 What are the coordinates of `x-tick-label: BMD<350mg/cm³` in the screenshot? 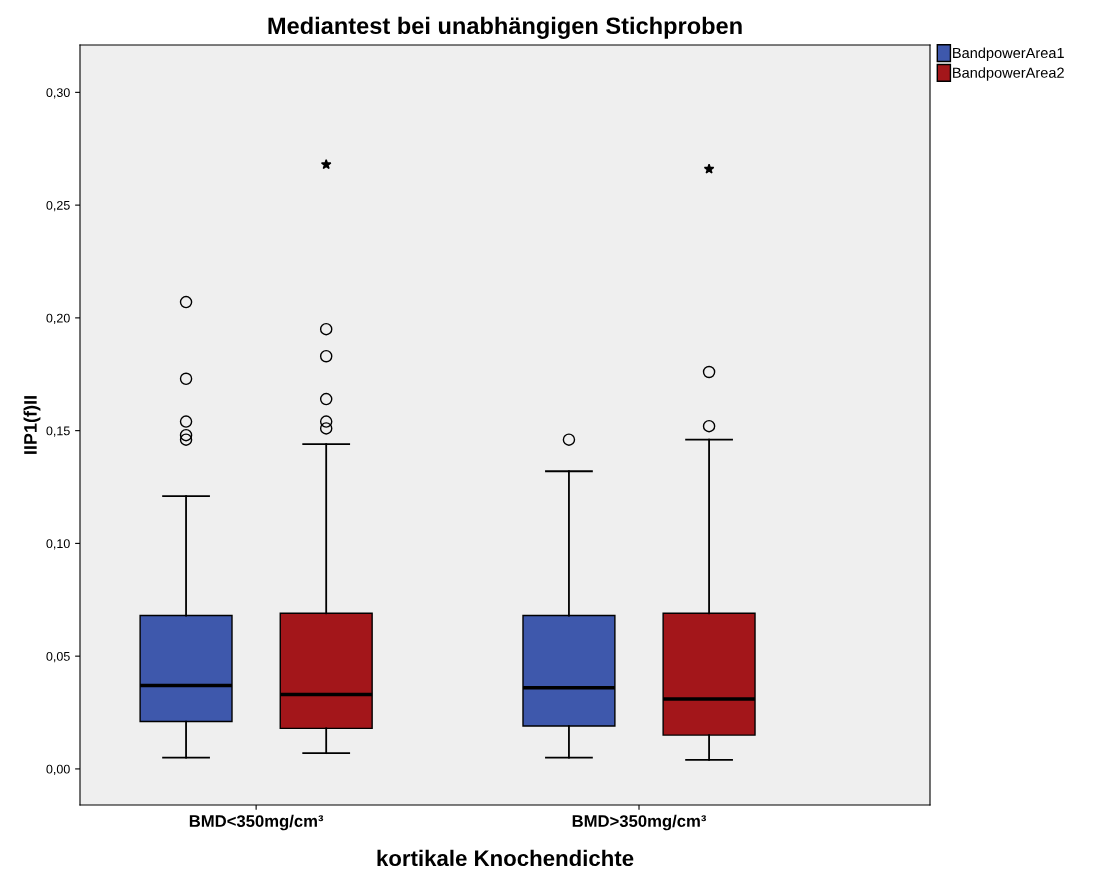 It's located at (256, 822).